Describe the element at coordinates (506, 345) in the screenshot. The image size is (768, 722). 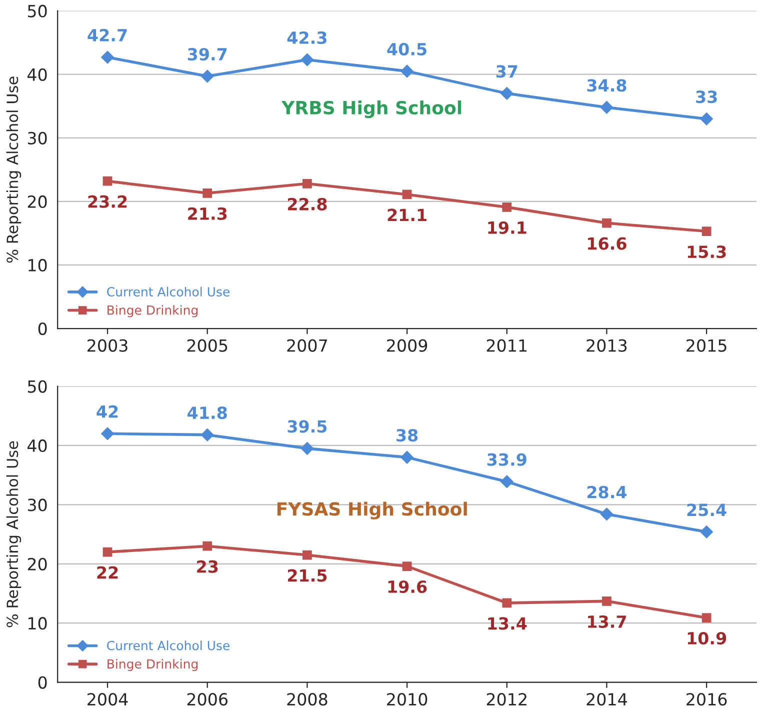
I see `x-tick-label: 2011` at that location.